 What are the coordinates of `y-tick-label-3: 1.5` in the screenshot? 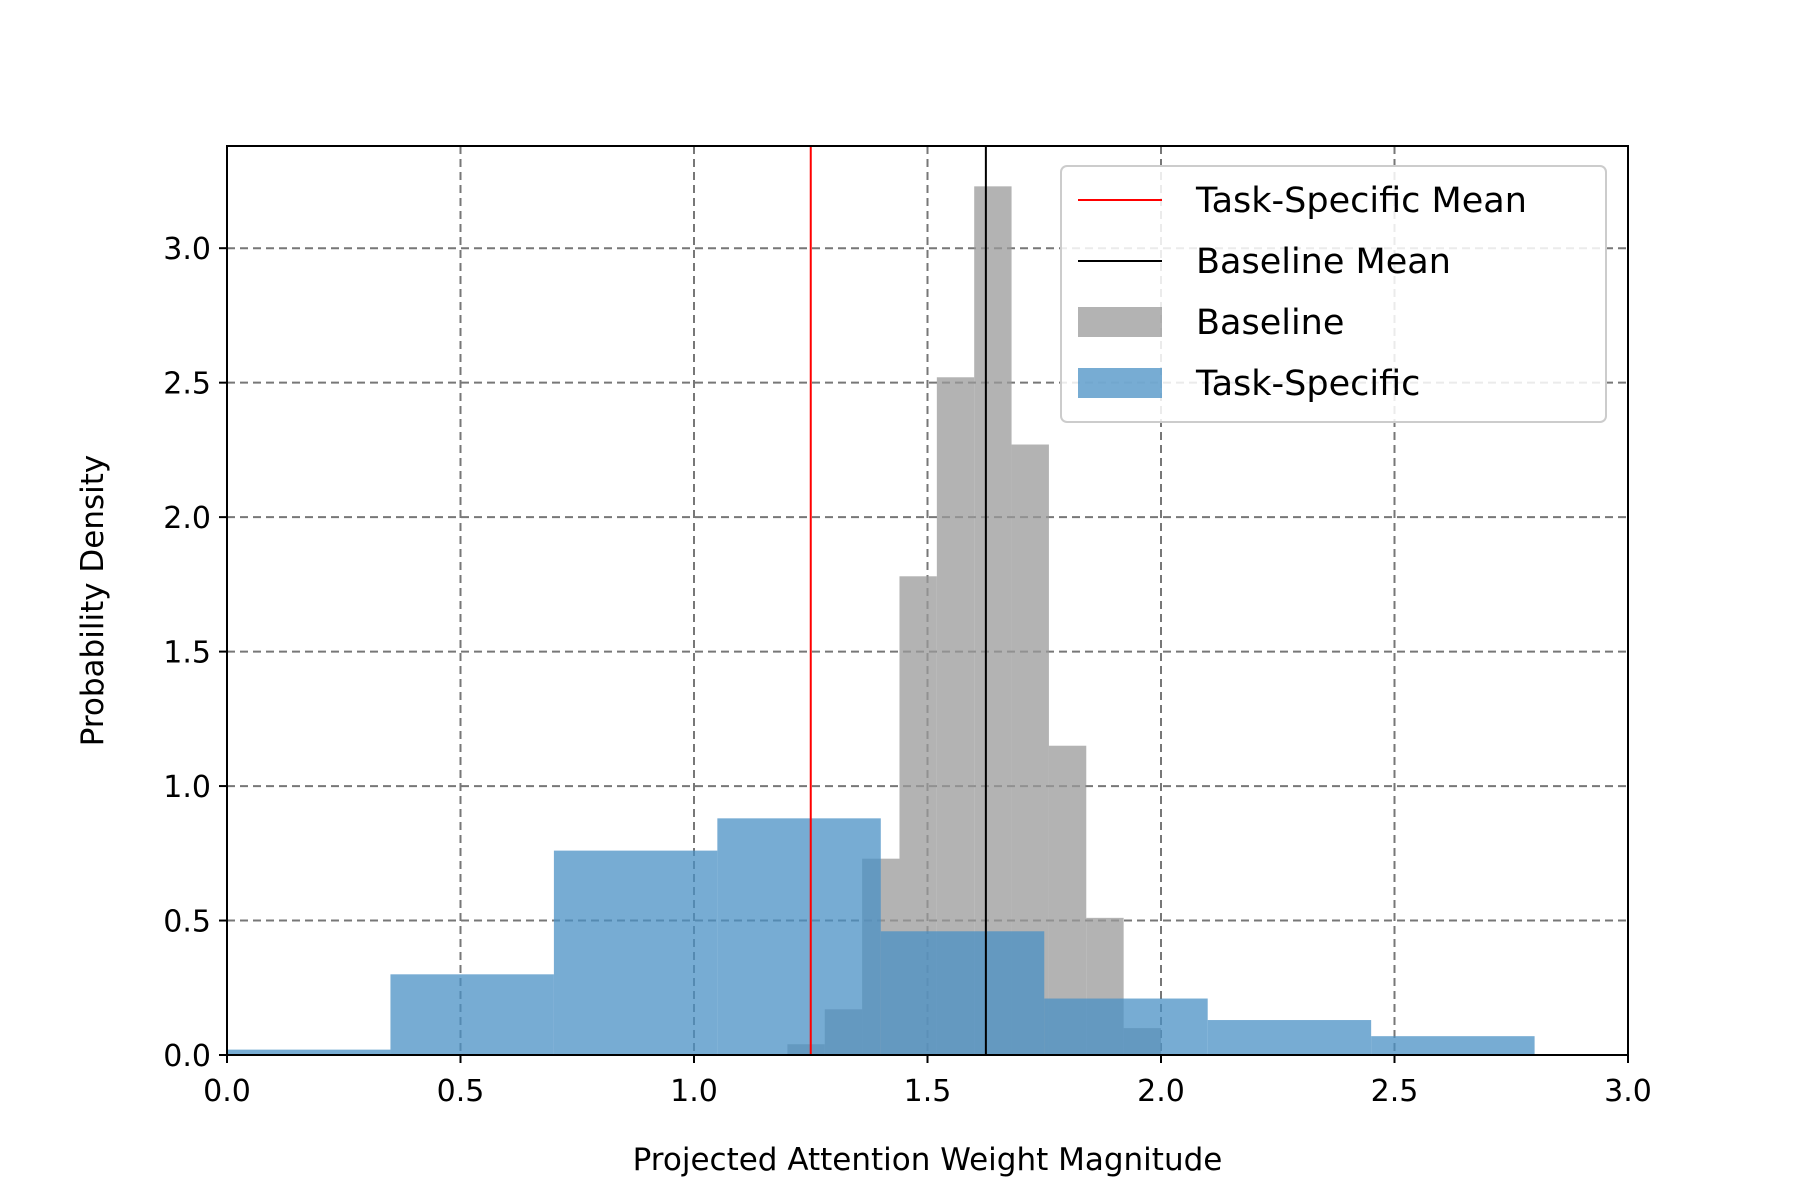 It's located at (187, 653).